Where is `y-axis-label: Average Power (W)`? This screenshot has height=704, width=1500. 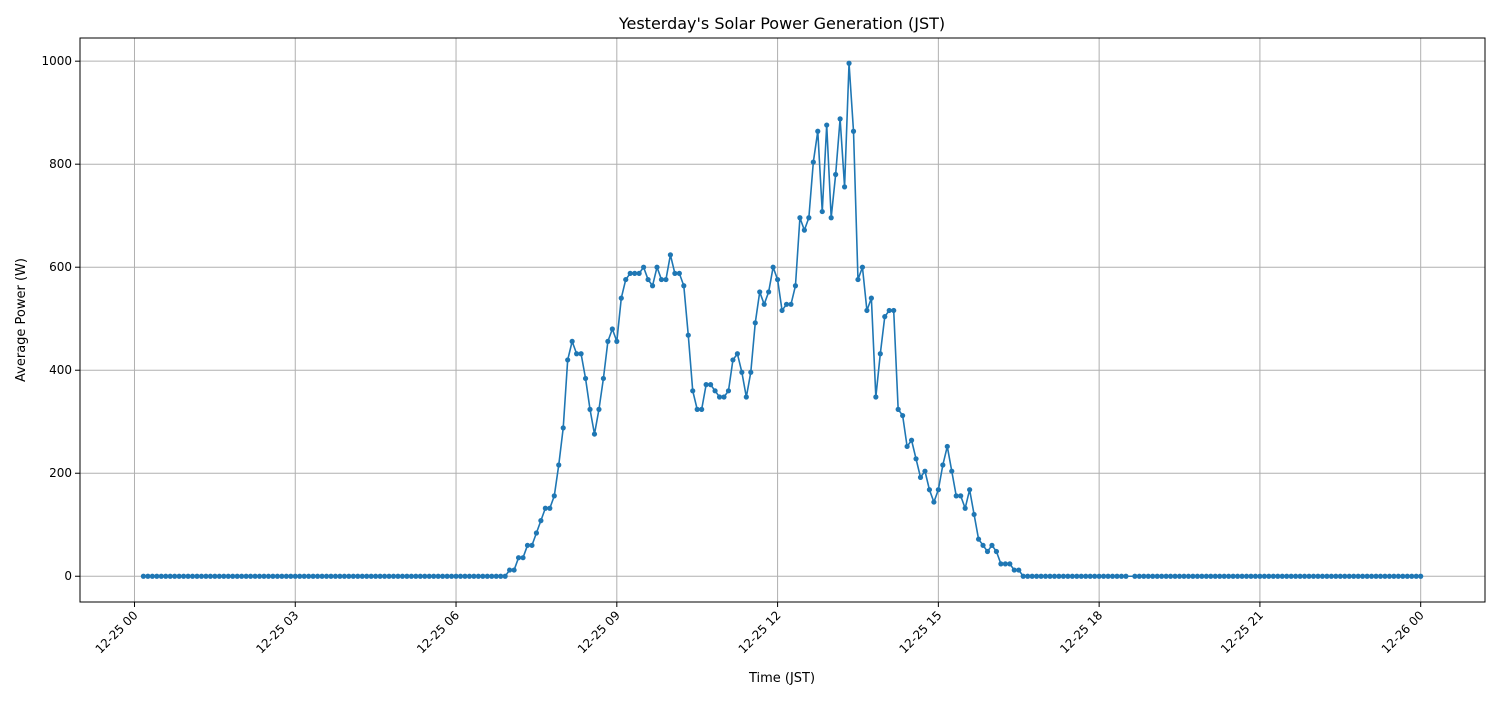 y-axis-label: Average Power (W) is located at coordinates (21, 320).